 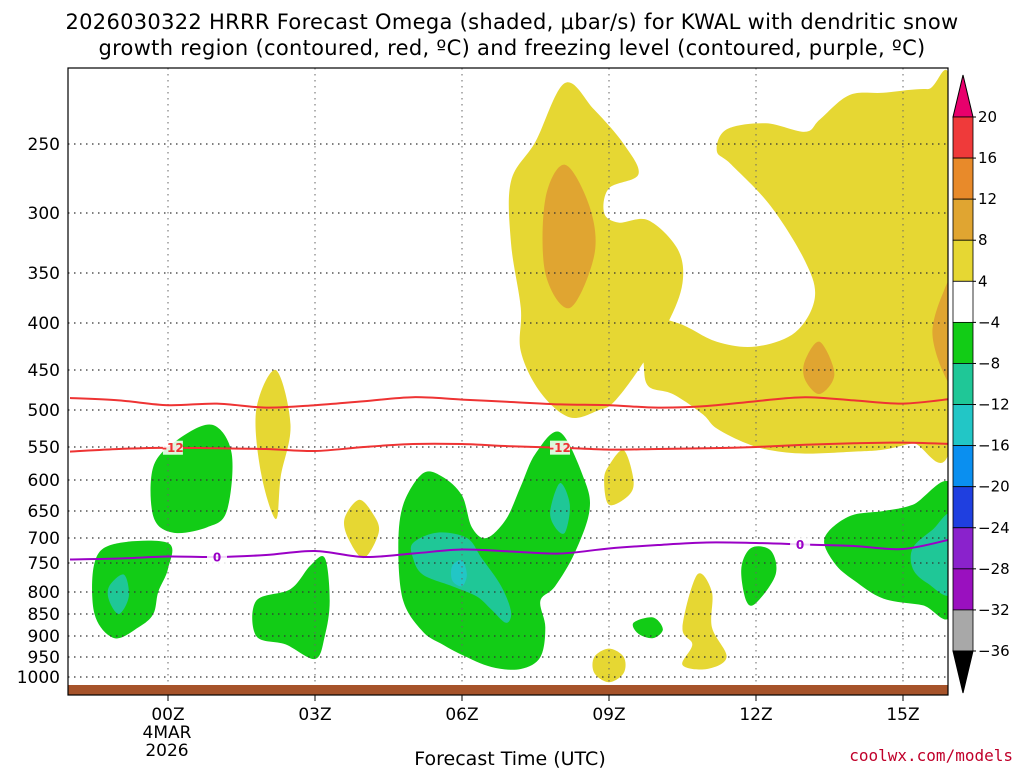 What do you see at coordinates (361, 529) in the screenshot?
I see `omega-region-ascent-04z` at bounding box center [361, 529].